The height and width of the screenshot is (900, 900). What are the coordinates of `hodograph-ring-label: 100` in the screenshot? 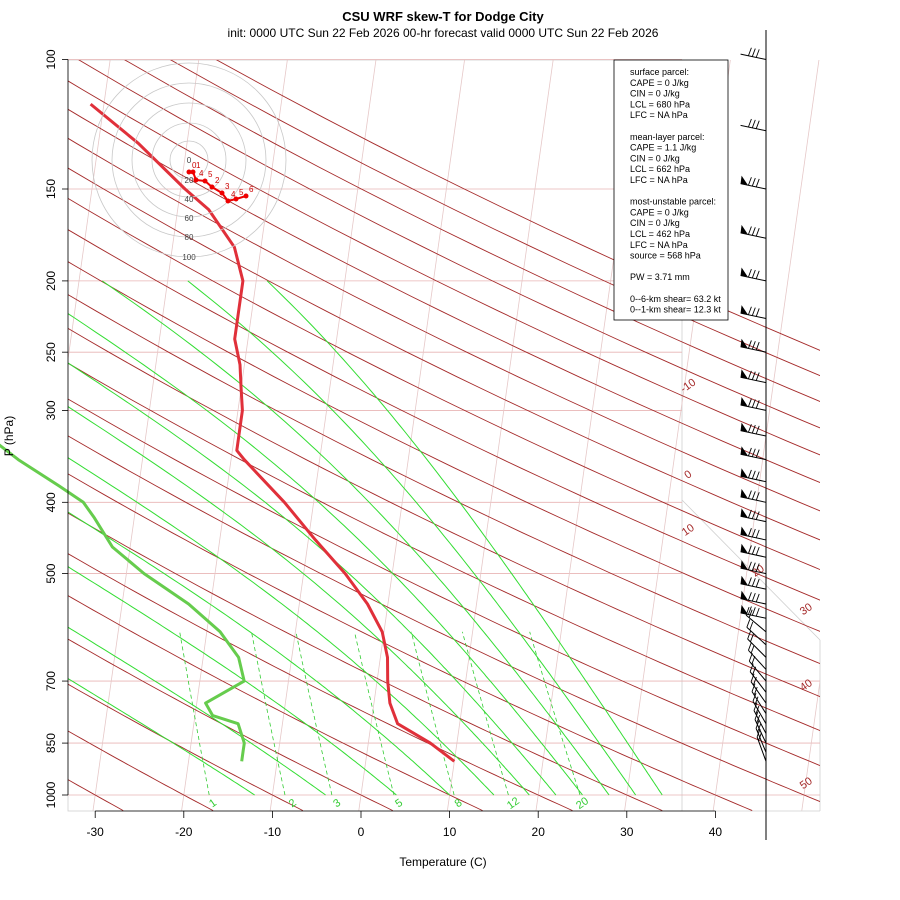 It's located at (189, 257).